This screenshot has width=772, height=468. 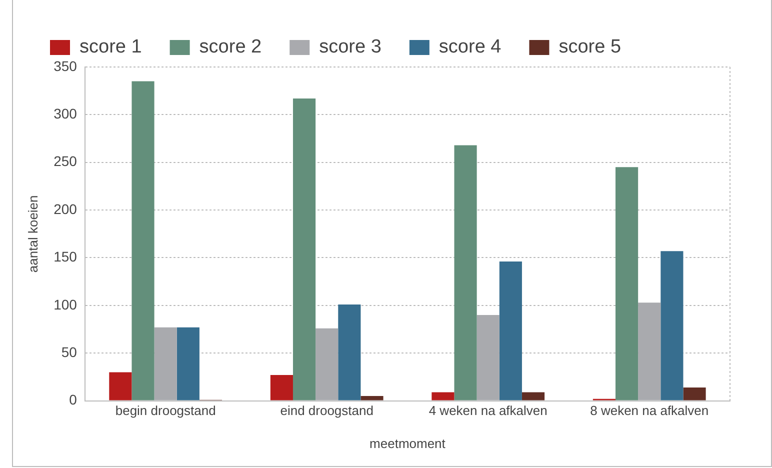 I want to click on y-axis-title: aantal koeien, so click(x=32, y=234).